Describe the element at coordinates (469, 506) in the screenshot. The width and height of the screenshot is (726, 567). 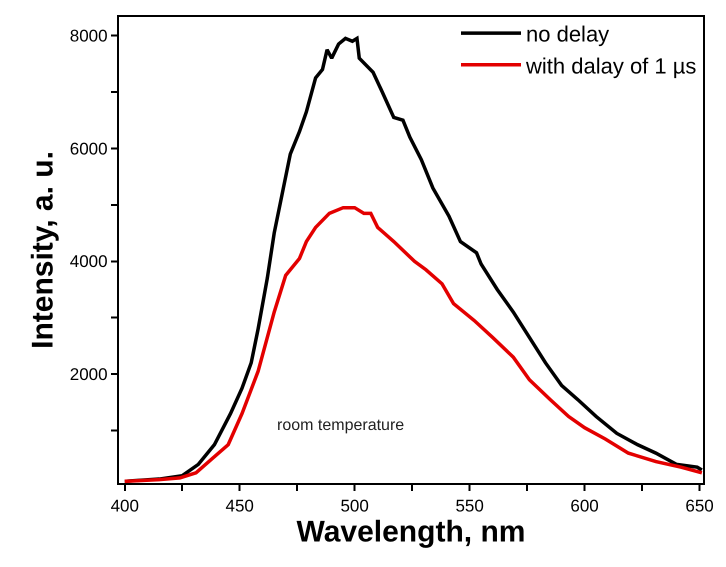
I see `x-tick-label: 550` at that location.